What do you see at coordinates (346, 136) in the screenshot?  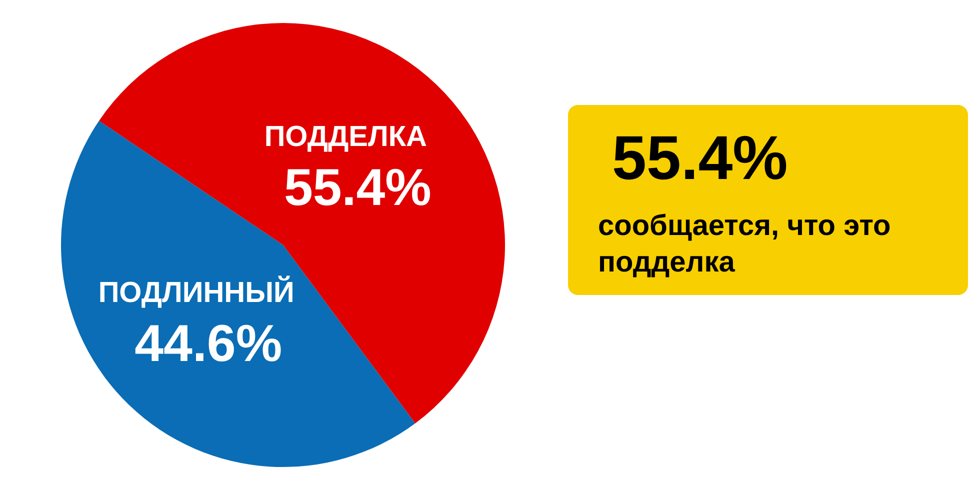 I see `slice-label: ПОДДЕЛКА` at bounding box center [346, 136].